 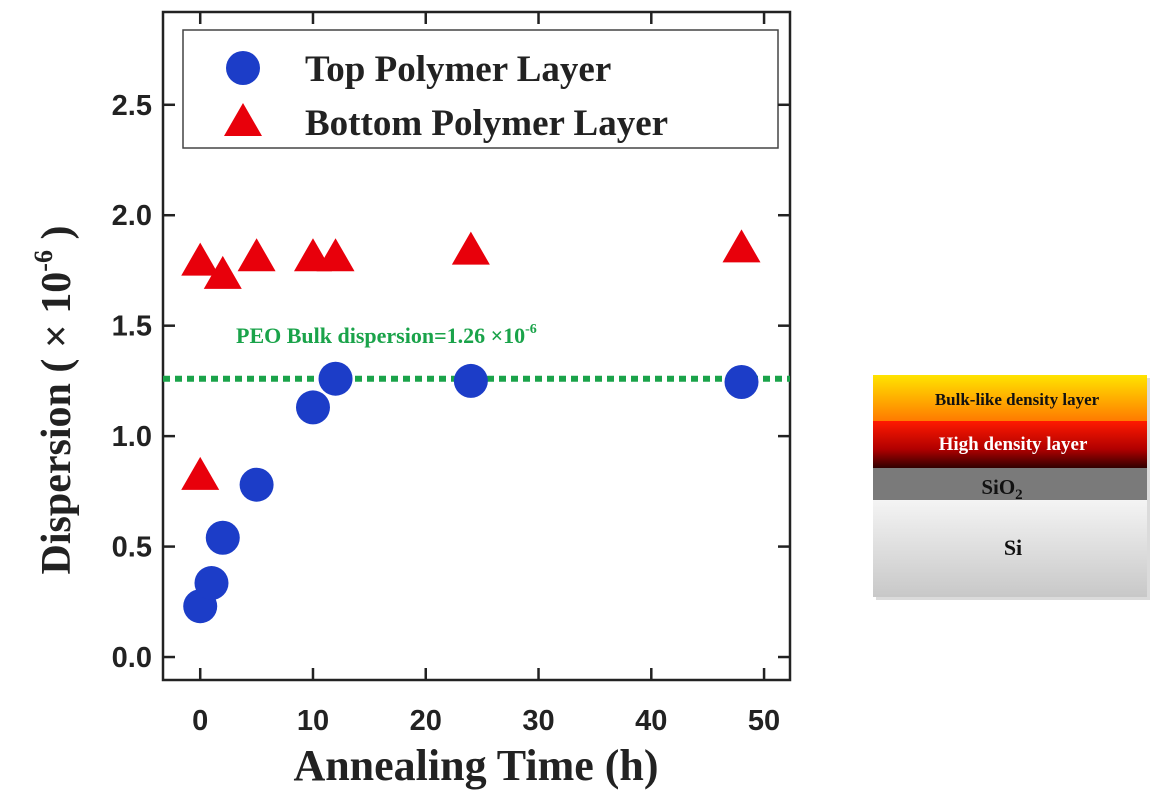 What do you see at coordinates (132, 658) in the screenshot?
I see `y-tick-label: 0.0` at bounding box center [132, 658].